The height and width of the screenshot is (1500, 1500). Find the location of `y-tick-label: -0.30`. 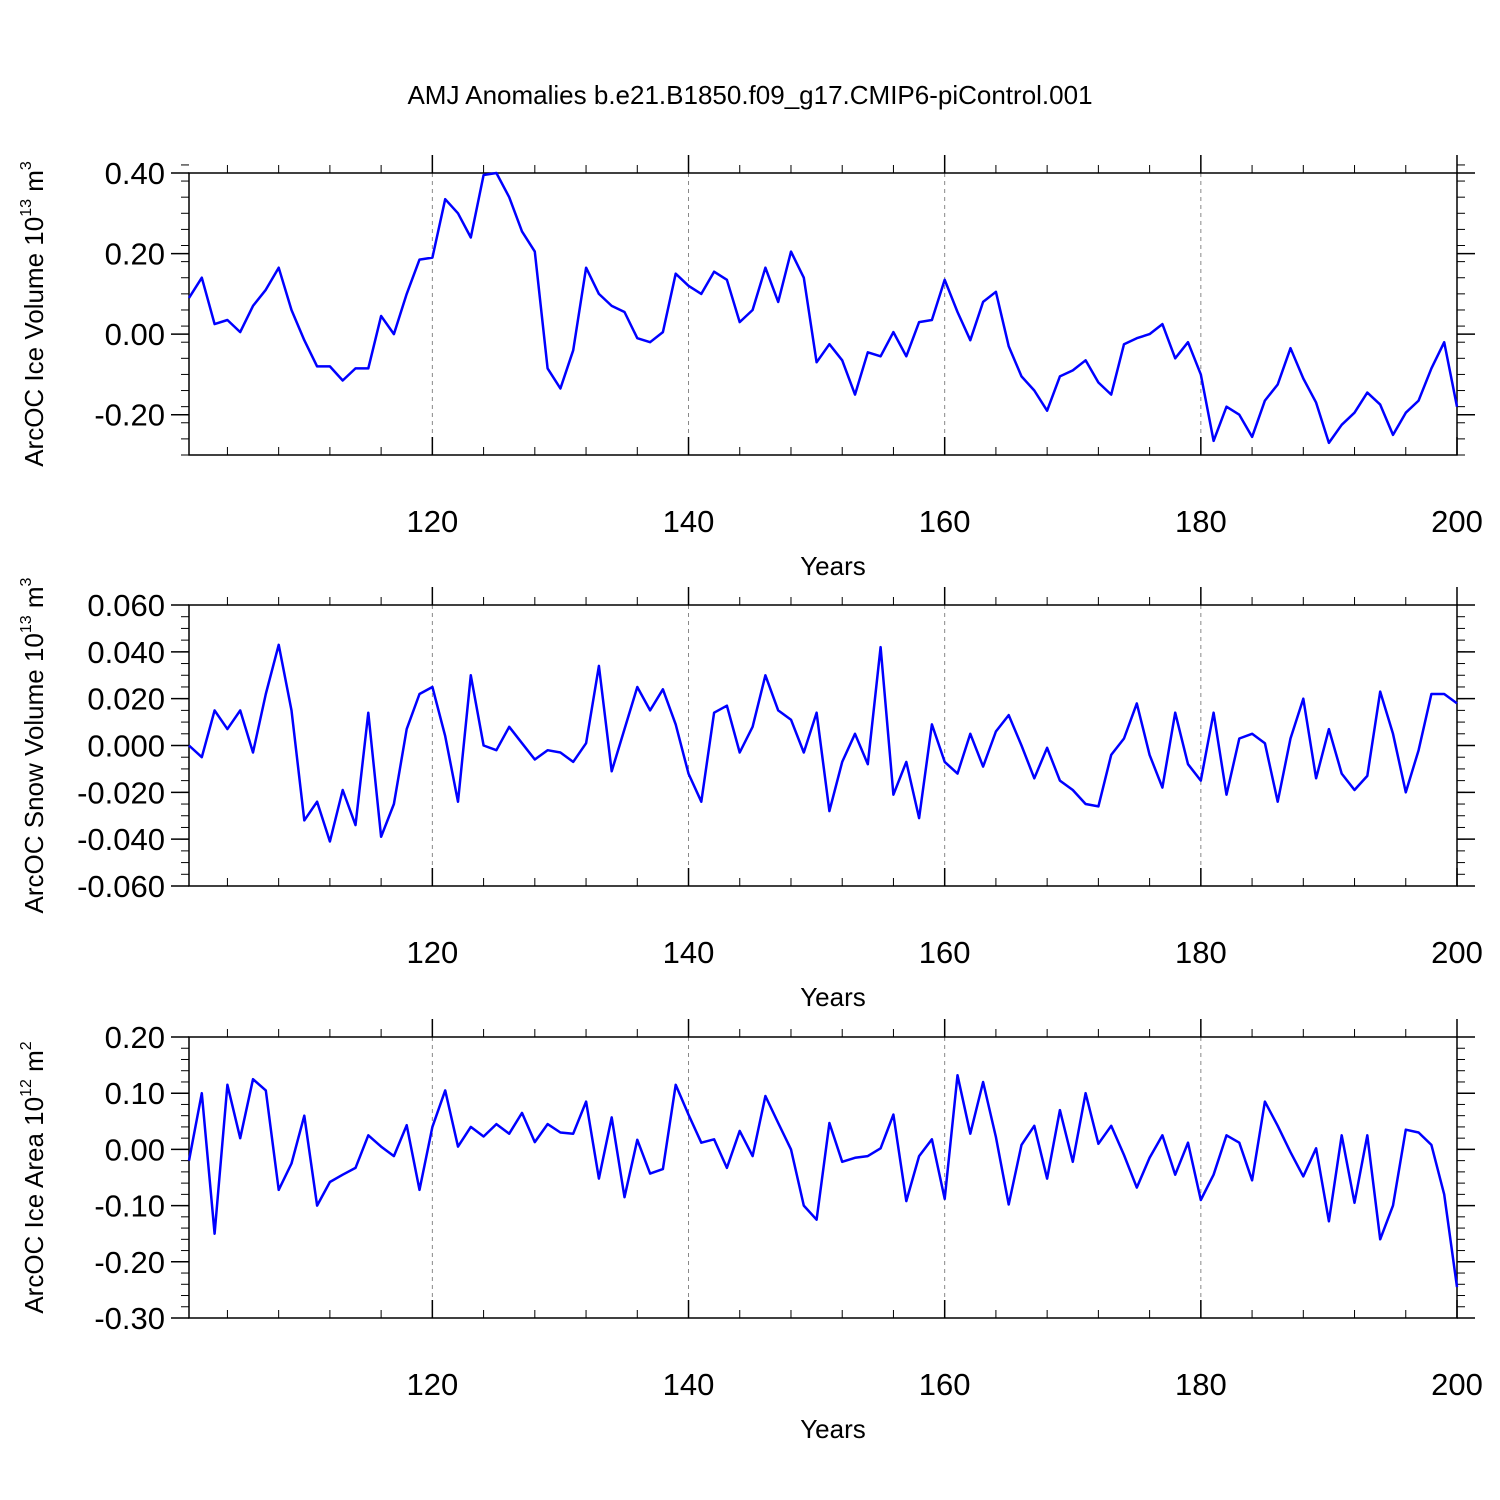

y-tick-label: -0.30 is located at coordinates (129, 1318).